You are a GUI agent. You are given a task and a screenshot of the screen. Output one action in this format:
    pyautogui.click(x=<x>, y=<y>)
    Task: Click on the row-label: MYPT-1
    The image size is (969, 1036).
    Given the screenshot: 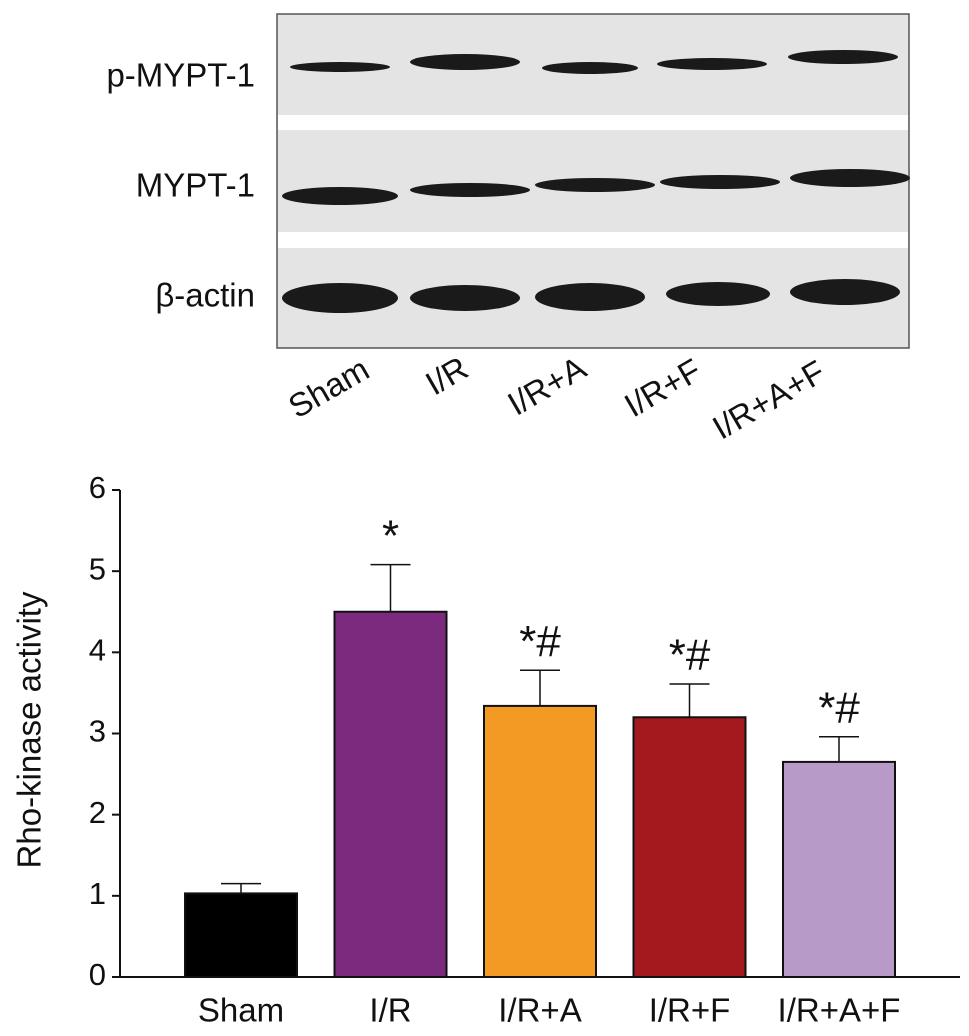 What is the action you would take?
    pyautogui.click(x=195, y=185)
    